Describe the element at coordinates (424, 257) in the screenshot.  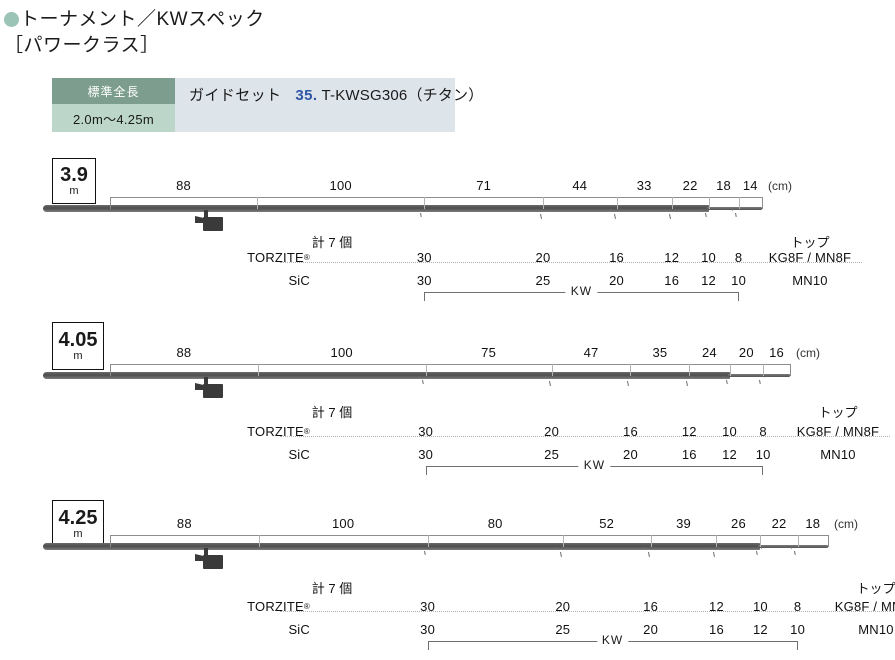
I see `torzite-value: 30` at that location.